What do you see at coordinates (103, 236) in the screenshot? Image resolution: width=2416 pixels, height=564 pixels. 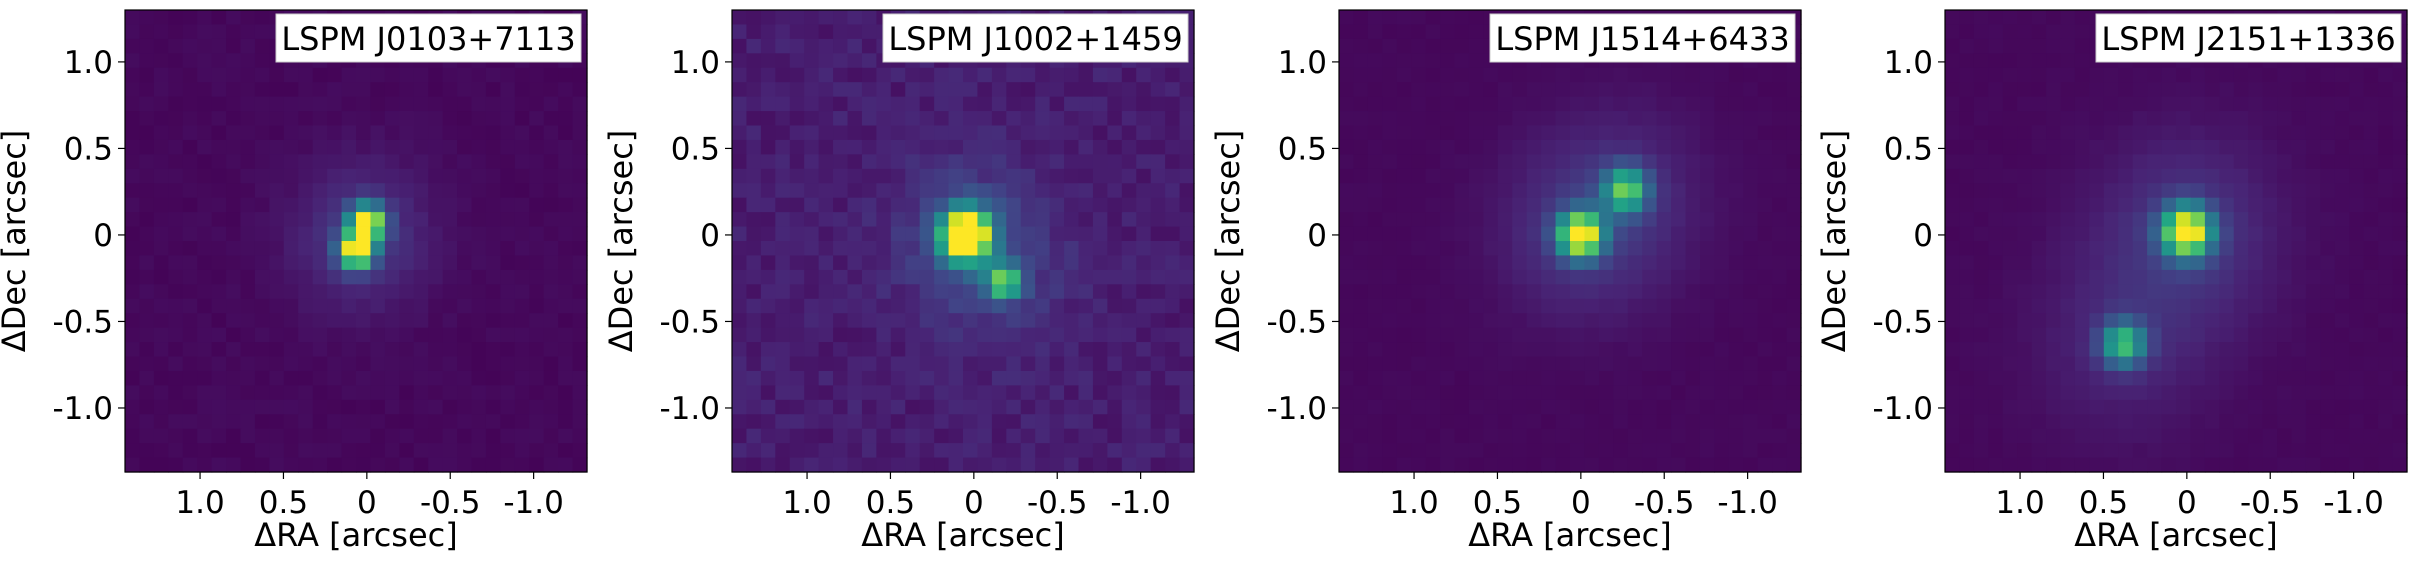 I see `y-tick-label: 0` at bounding box center [103, 236].